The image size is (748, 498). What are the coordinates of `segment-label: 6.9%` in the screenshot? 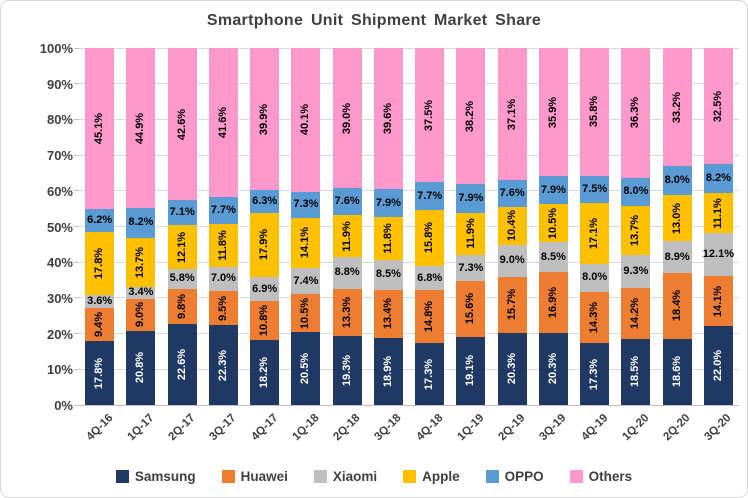 It's located at (265, 288).